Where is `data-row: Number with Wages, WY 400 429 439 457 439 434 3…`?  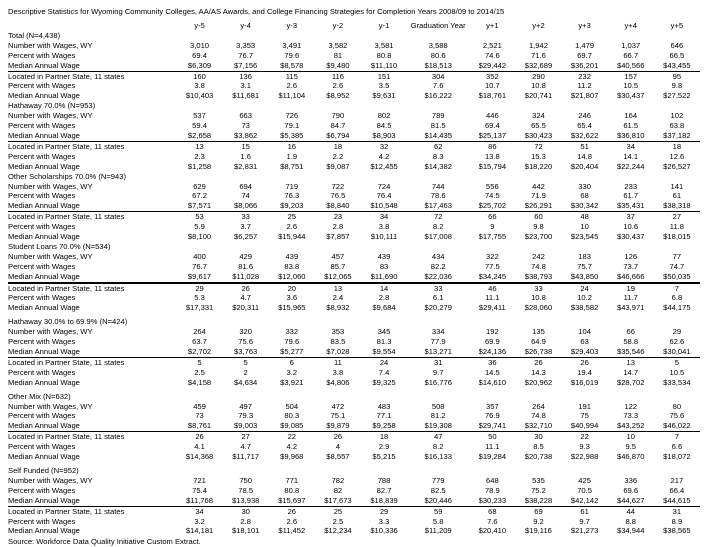 data-row: Number with Wages, WY 400 429 439 457 439 434 3… is located at coordinates (354, 257).